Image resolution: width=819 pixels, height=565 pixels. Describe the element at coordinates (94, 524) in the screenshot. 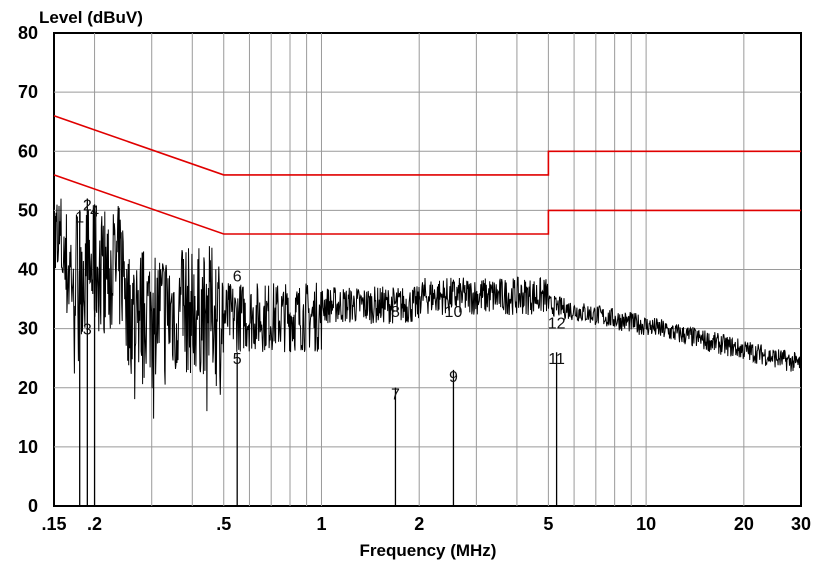

I see `x-tick-label: .2` at that location.